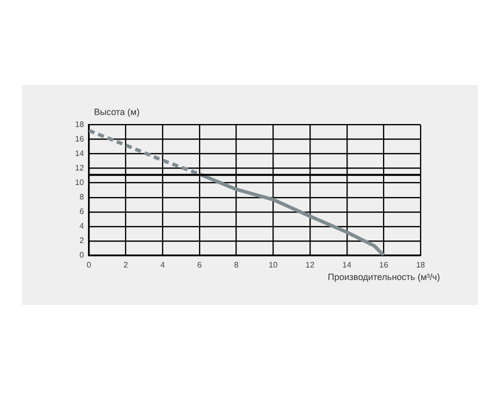  I want to click on y-tick-label: 2, so click(81, 241).